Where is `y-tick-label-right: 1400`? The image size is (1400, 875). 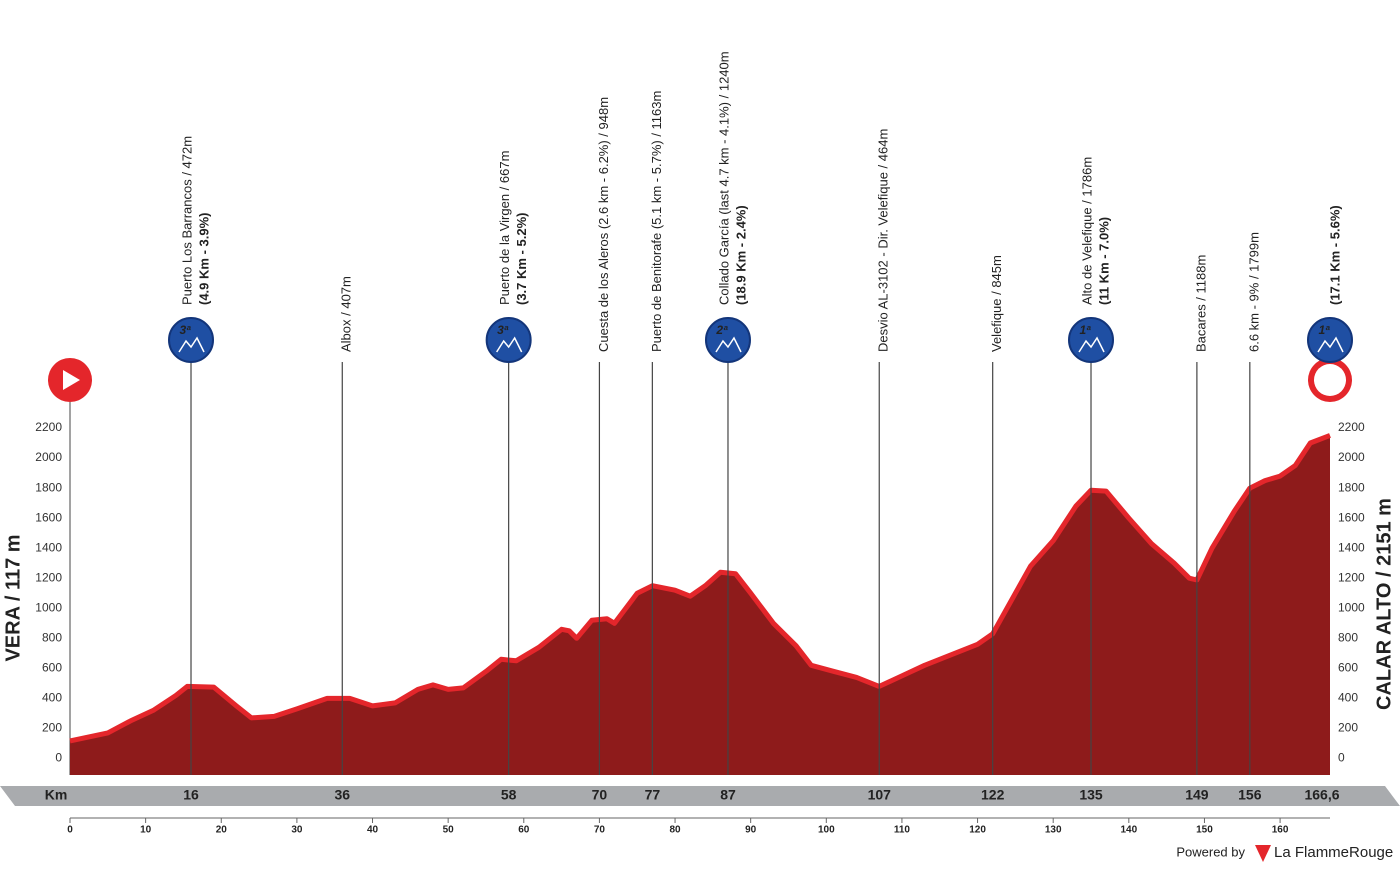
y-tick-label-right: 1400 is located at coordinates (1351, 547).